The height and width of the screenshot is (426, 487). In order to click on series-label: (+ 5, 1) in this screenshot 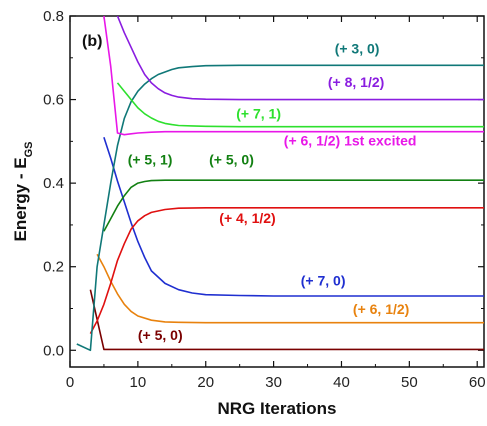, I will do `click(150, 159)`.